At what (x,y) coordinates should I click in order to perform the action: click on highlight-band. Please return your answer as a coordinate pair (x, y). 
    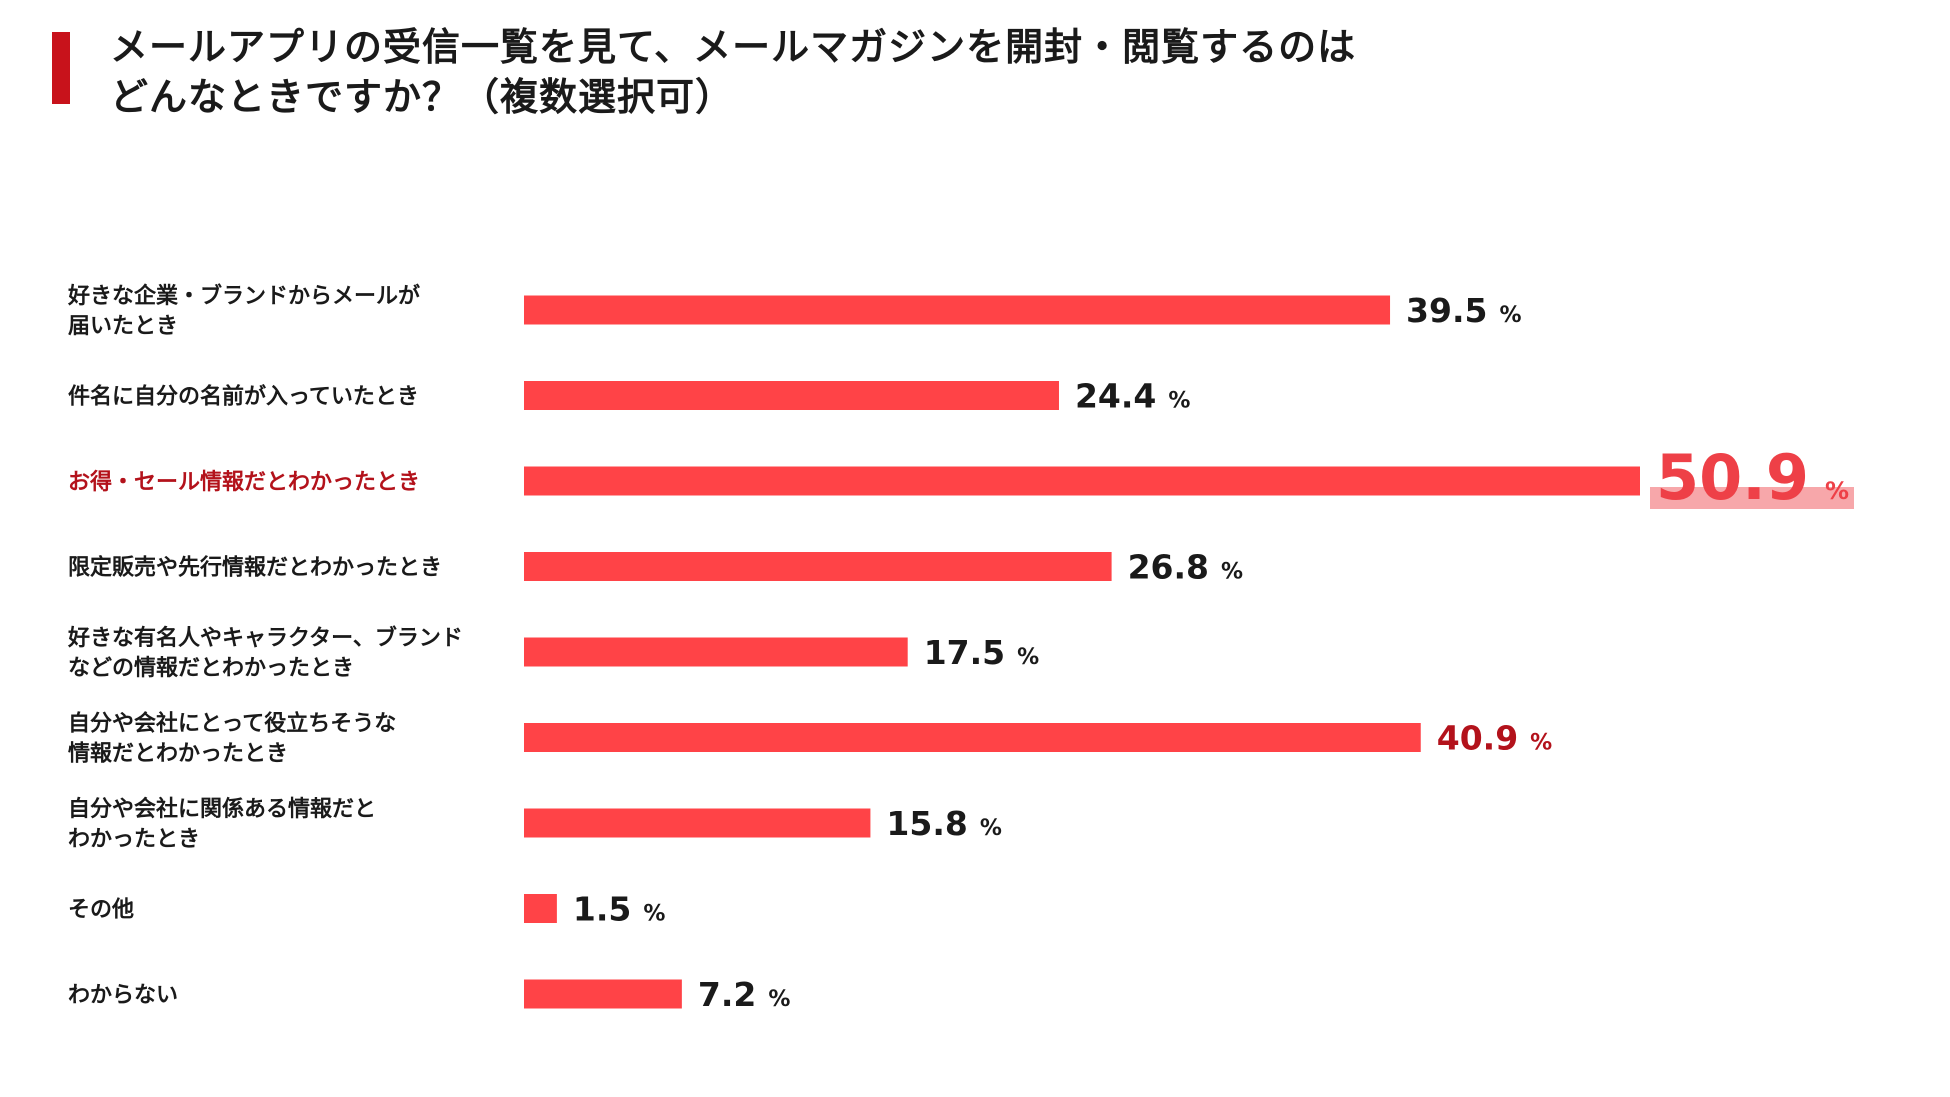
    Looking at the image, I should click on (1752, 498).